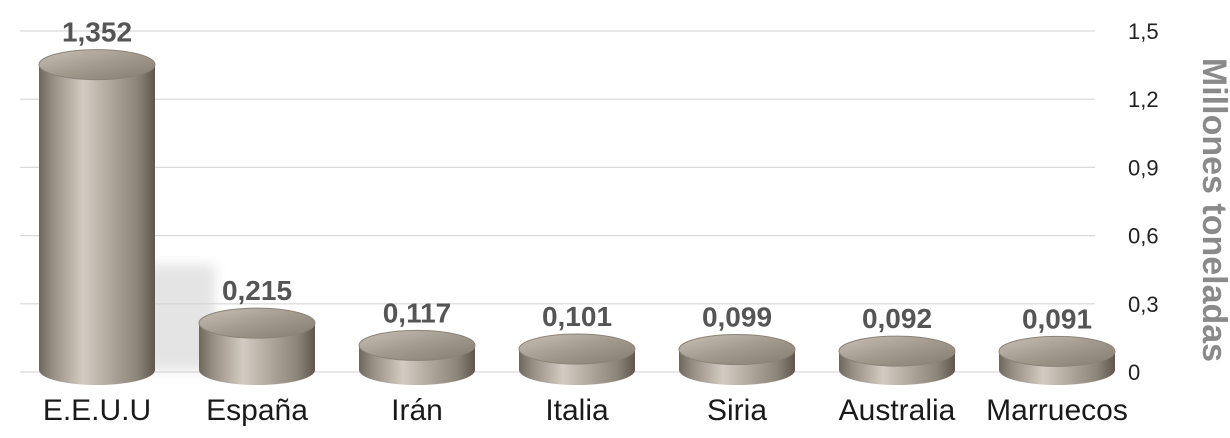 Image resolution: width=1230 pixels, height=438 pixels. What do you see at coordinates (257, 290) in the screenshot?
I see `data-label: 0,215` at bounding box center [257, 290].